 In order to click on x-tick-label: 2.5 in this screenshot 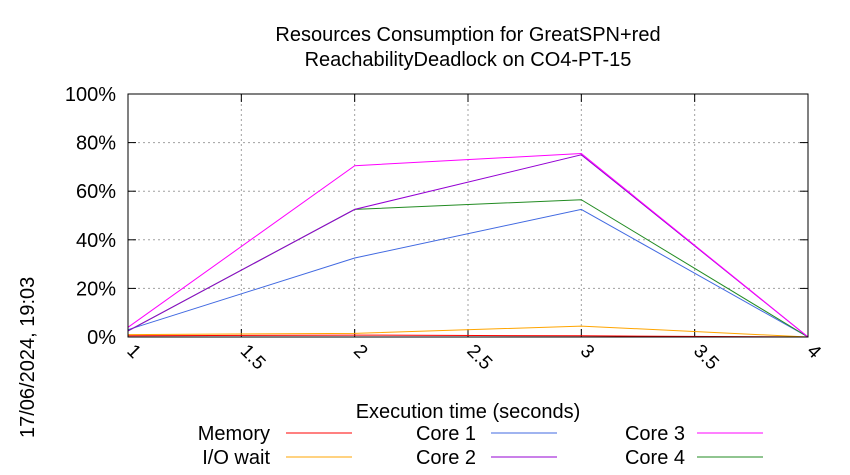, I will do `click(479, 358)`.